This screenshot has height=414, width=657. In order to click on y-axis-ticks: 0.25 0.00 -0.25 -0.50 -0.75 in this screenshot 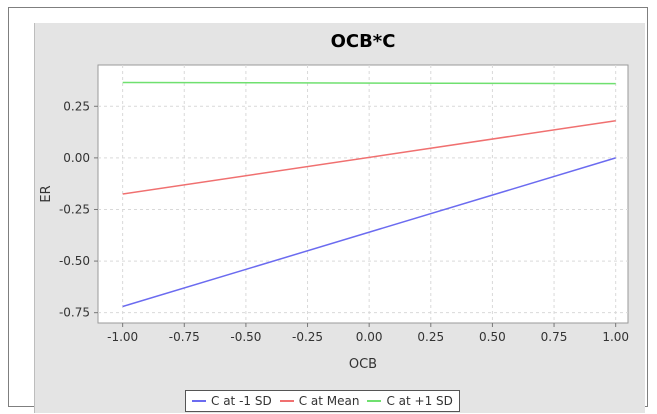, I will do `click(78, 209)`.